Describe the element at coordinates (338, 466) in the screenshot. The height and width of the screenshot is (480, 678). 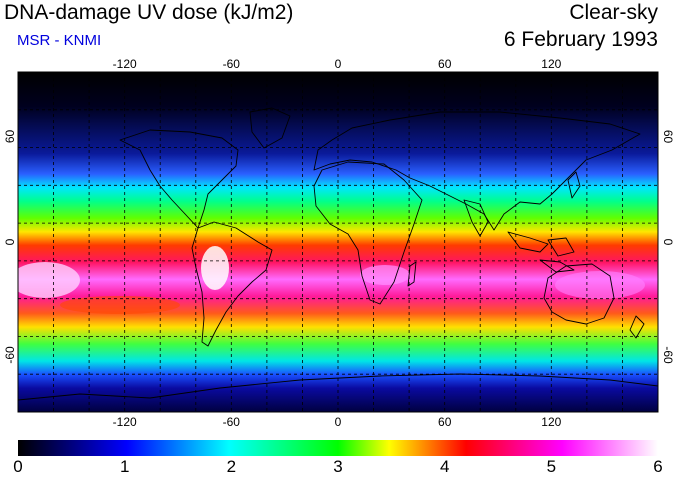
I see `colorbar-label: 3` at that location.